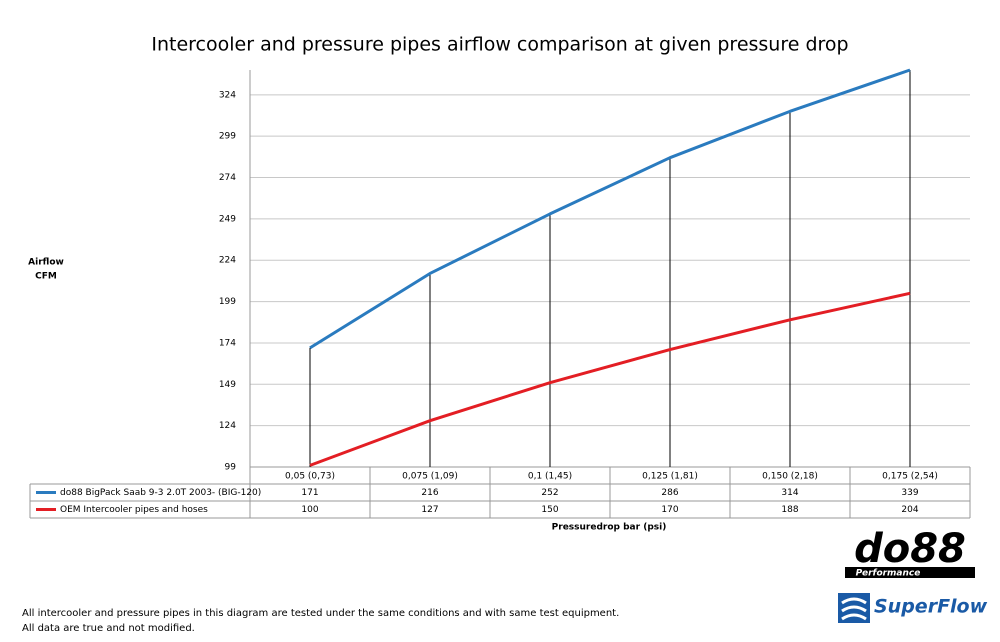 The width and height of the screenshot is (1000, 642). Describe the element at coordinates (790, 477) in the screenshot. I see `x-tick-label: 0,150 (2,18)` at that location.